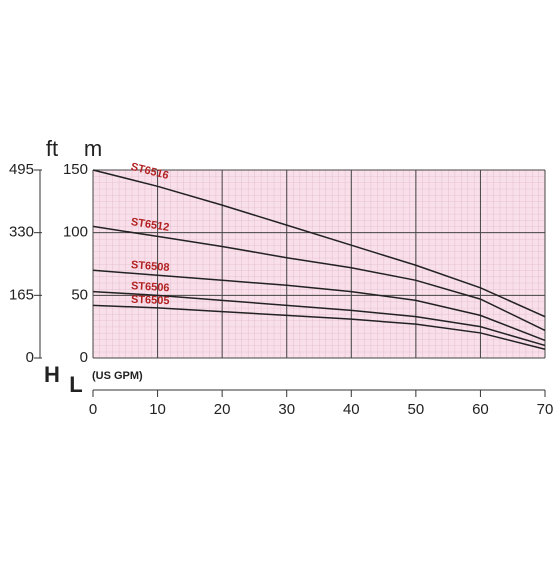  What do you see at coordinates (480, 409) in the screenshot?
I see `x-tick-label: 60` at bounding box center [480, 409].